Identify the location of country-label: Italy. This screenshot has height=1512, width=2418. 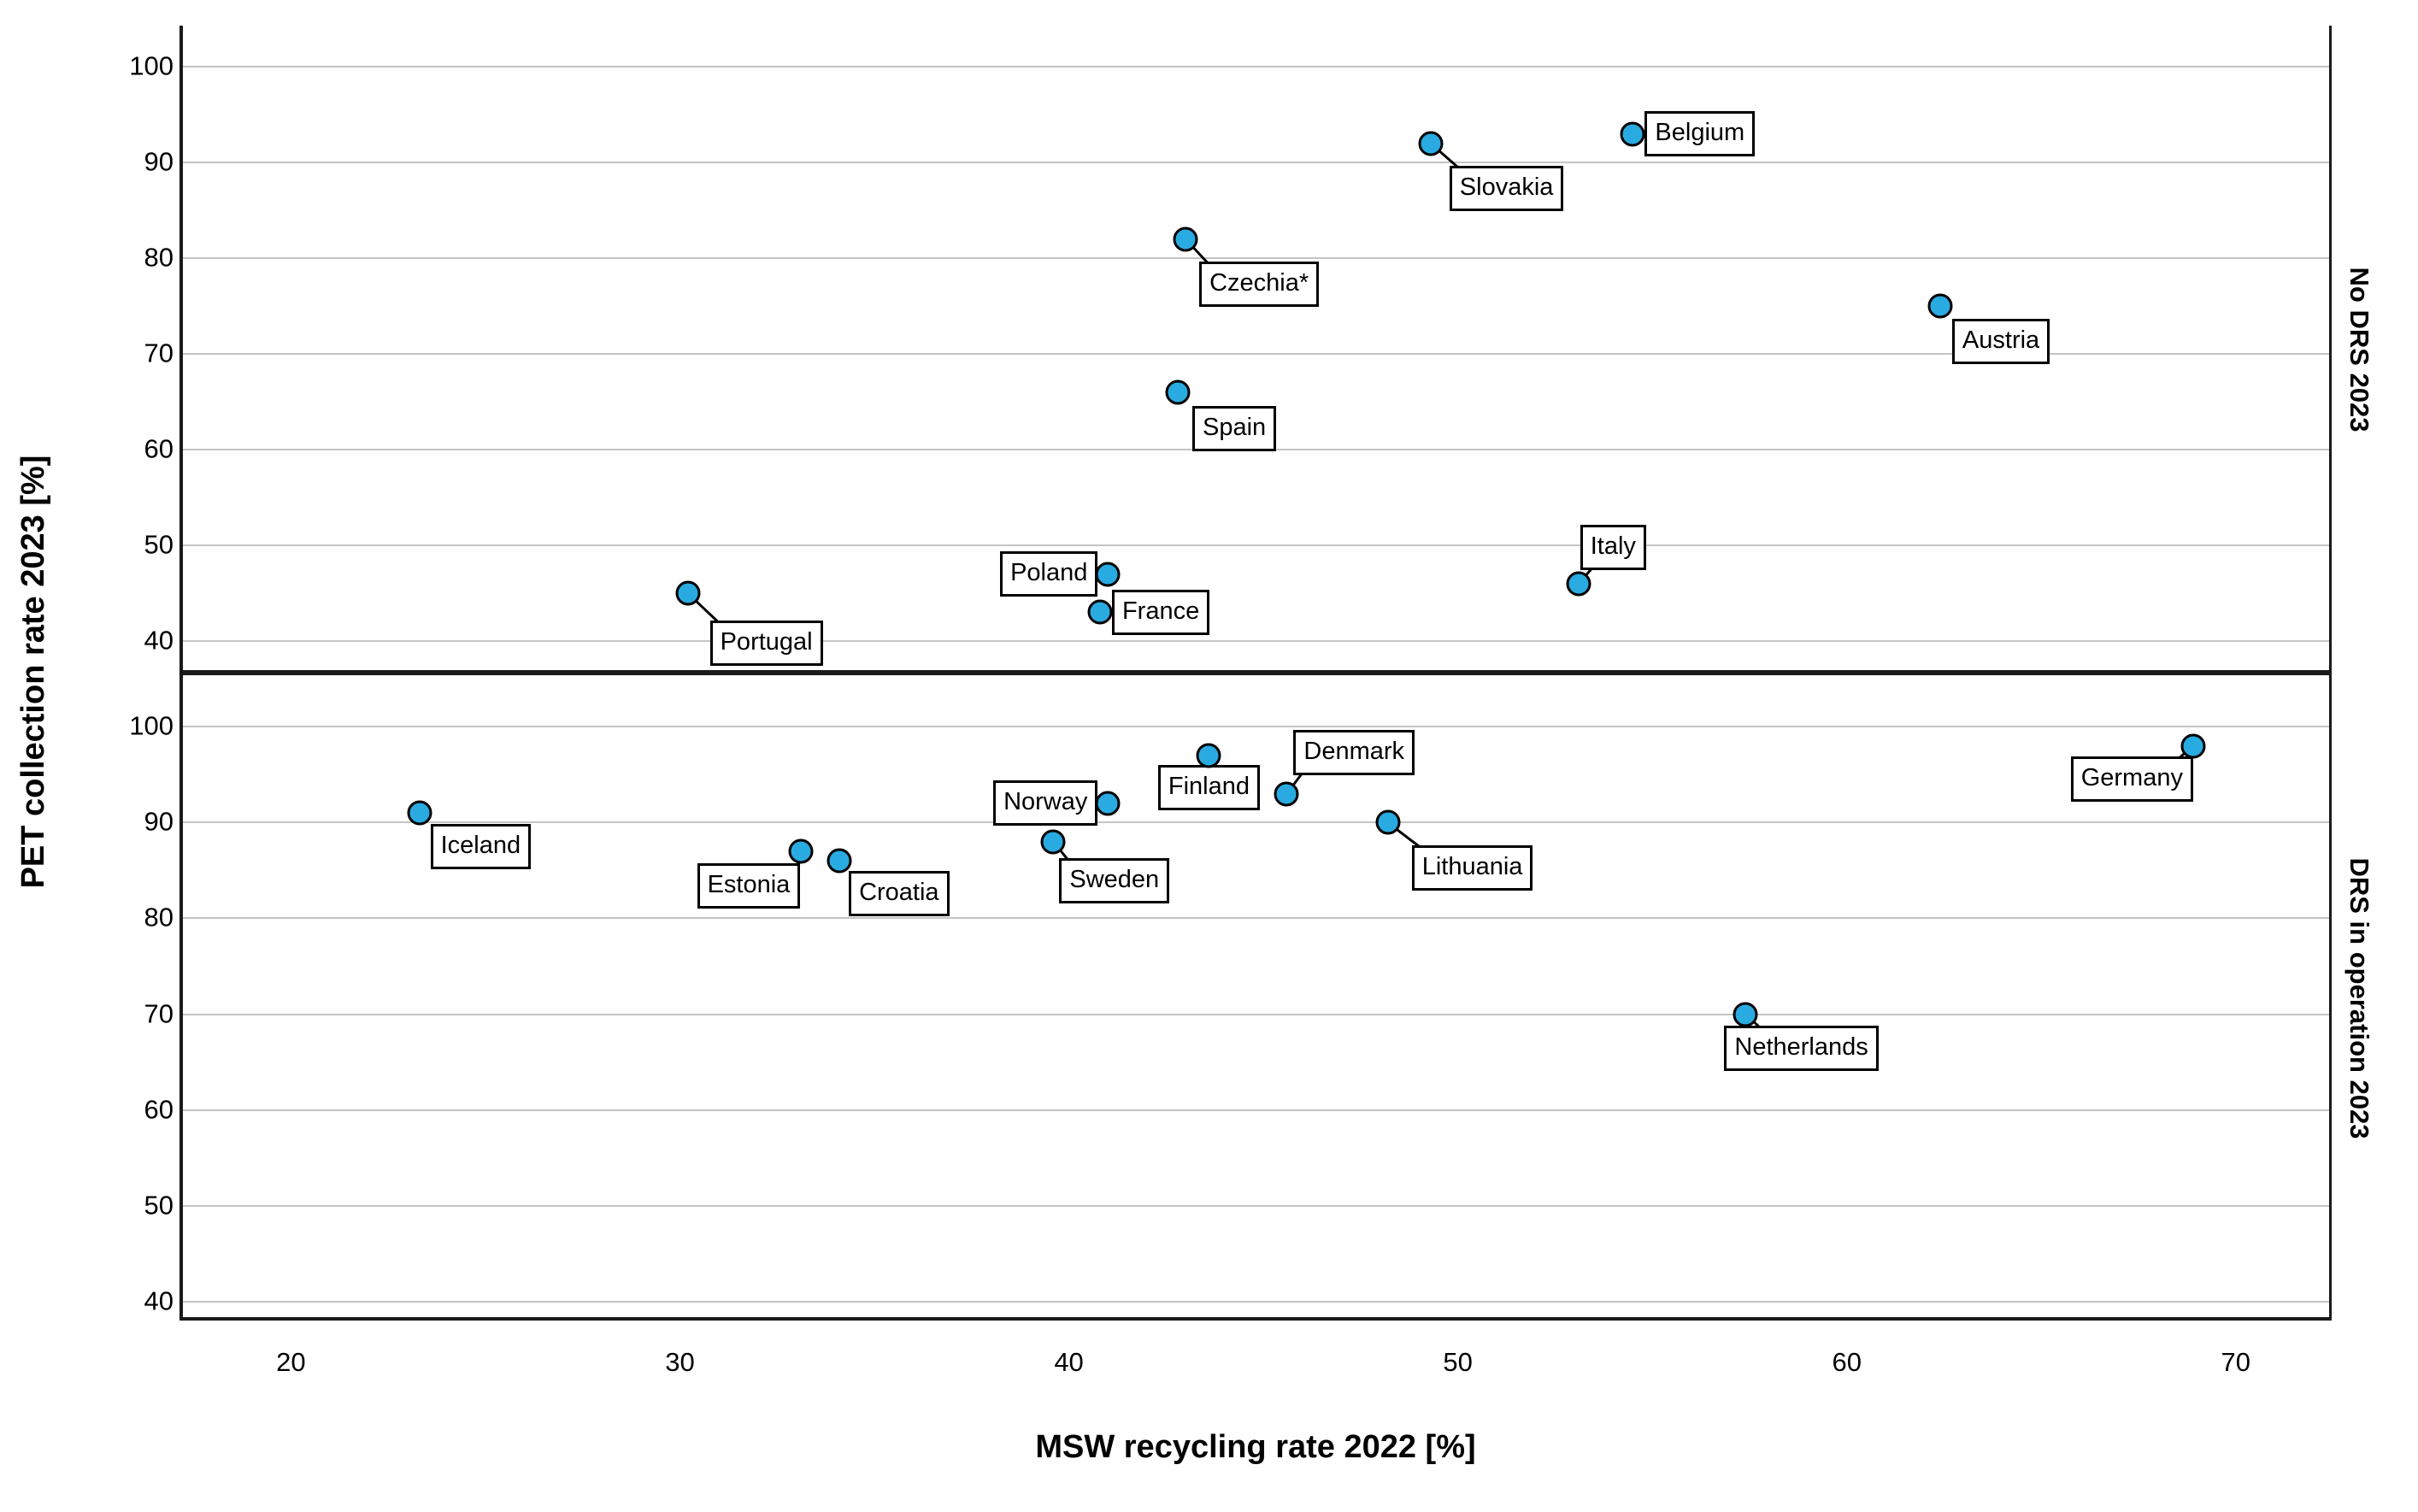
(1613, 547).